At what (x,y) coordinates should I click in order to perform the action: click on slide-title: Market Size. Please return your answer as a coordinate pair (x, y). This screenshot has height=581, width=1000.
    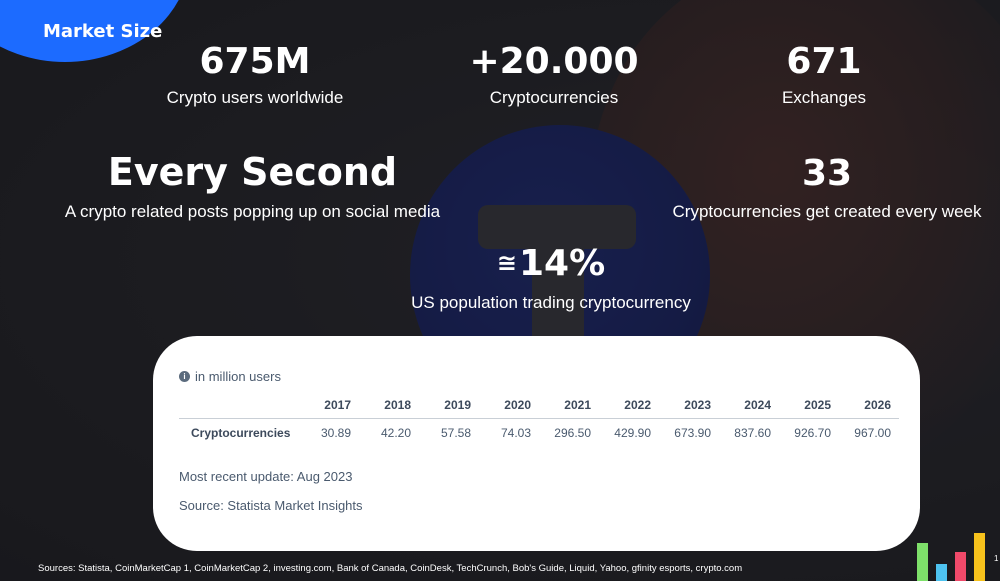
    Looking at the image, I should click on (103, 31).